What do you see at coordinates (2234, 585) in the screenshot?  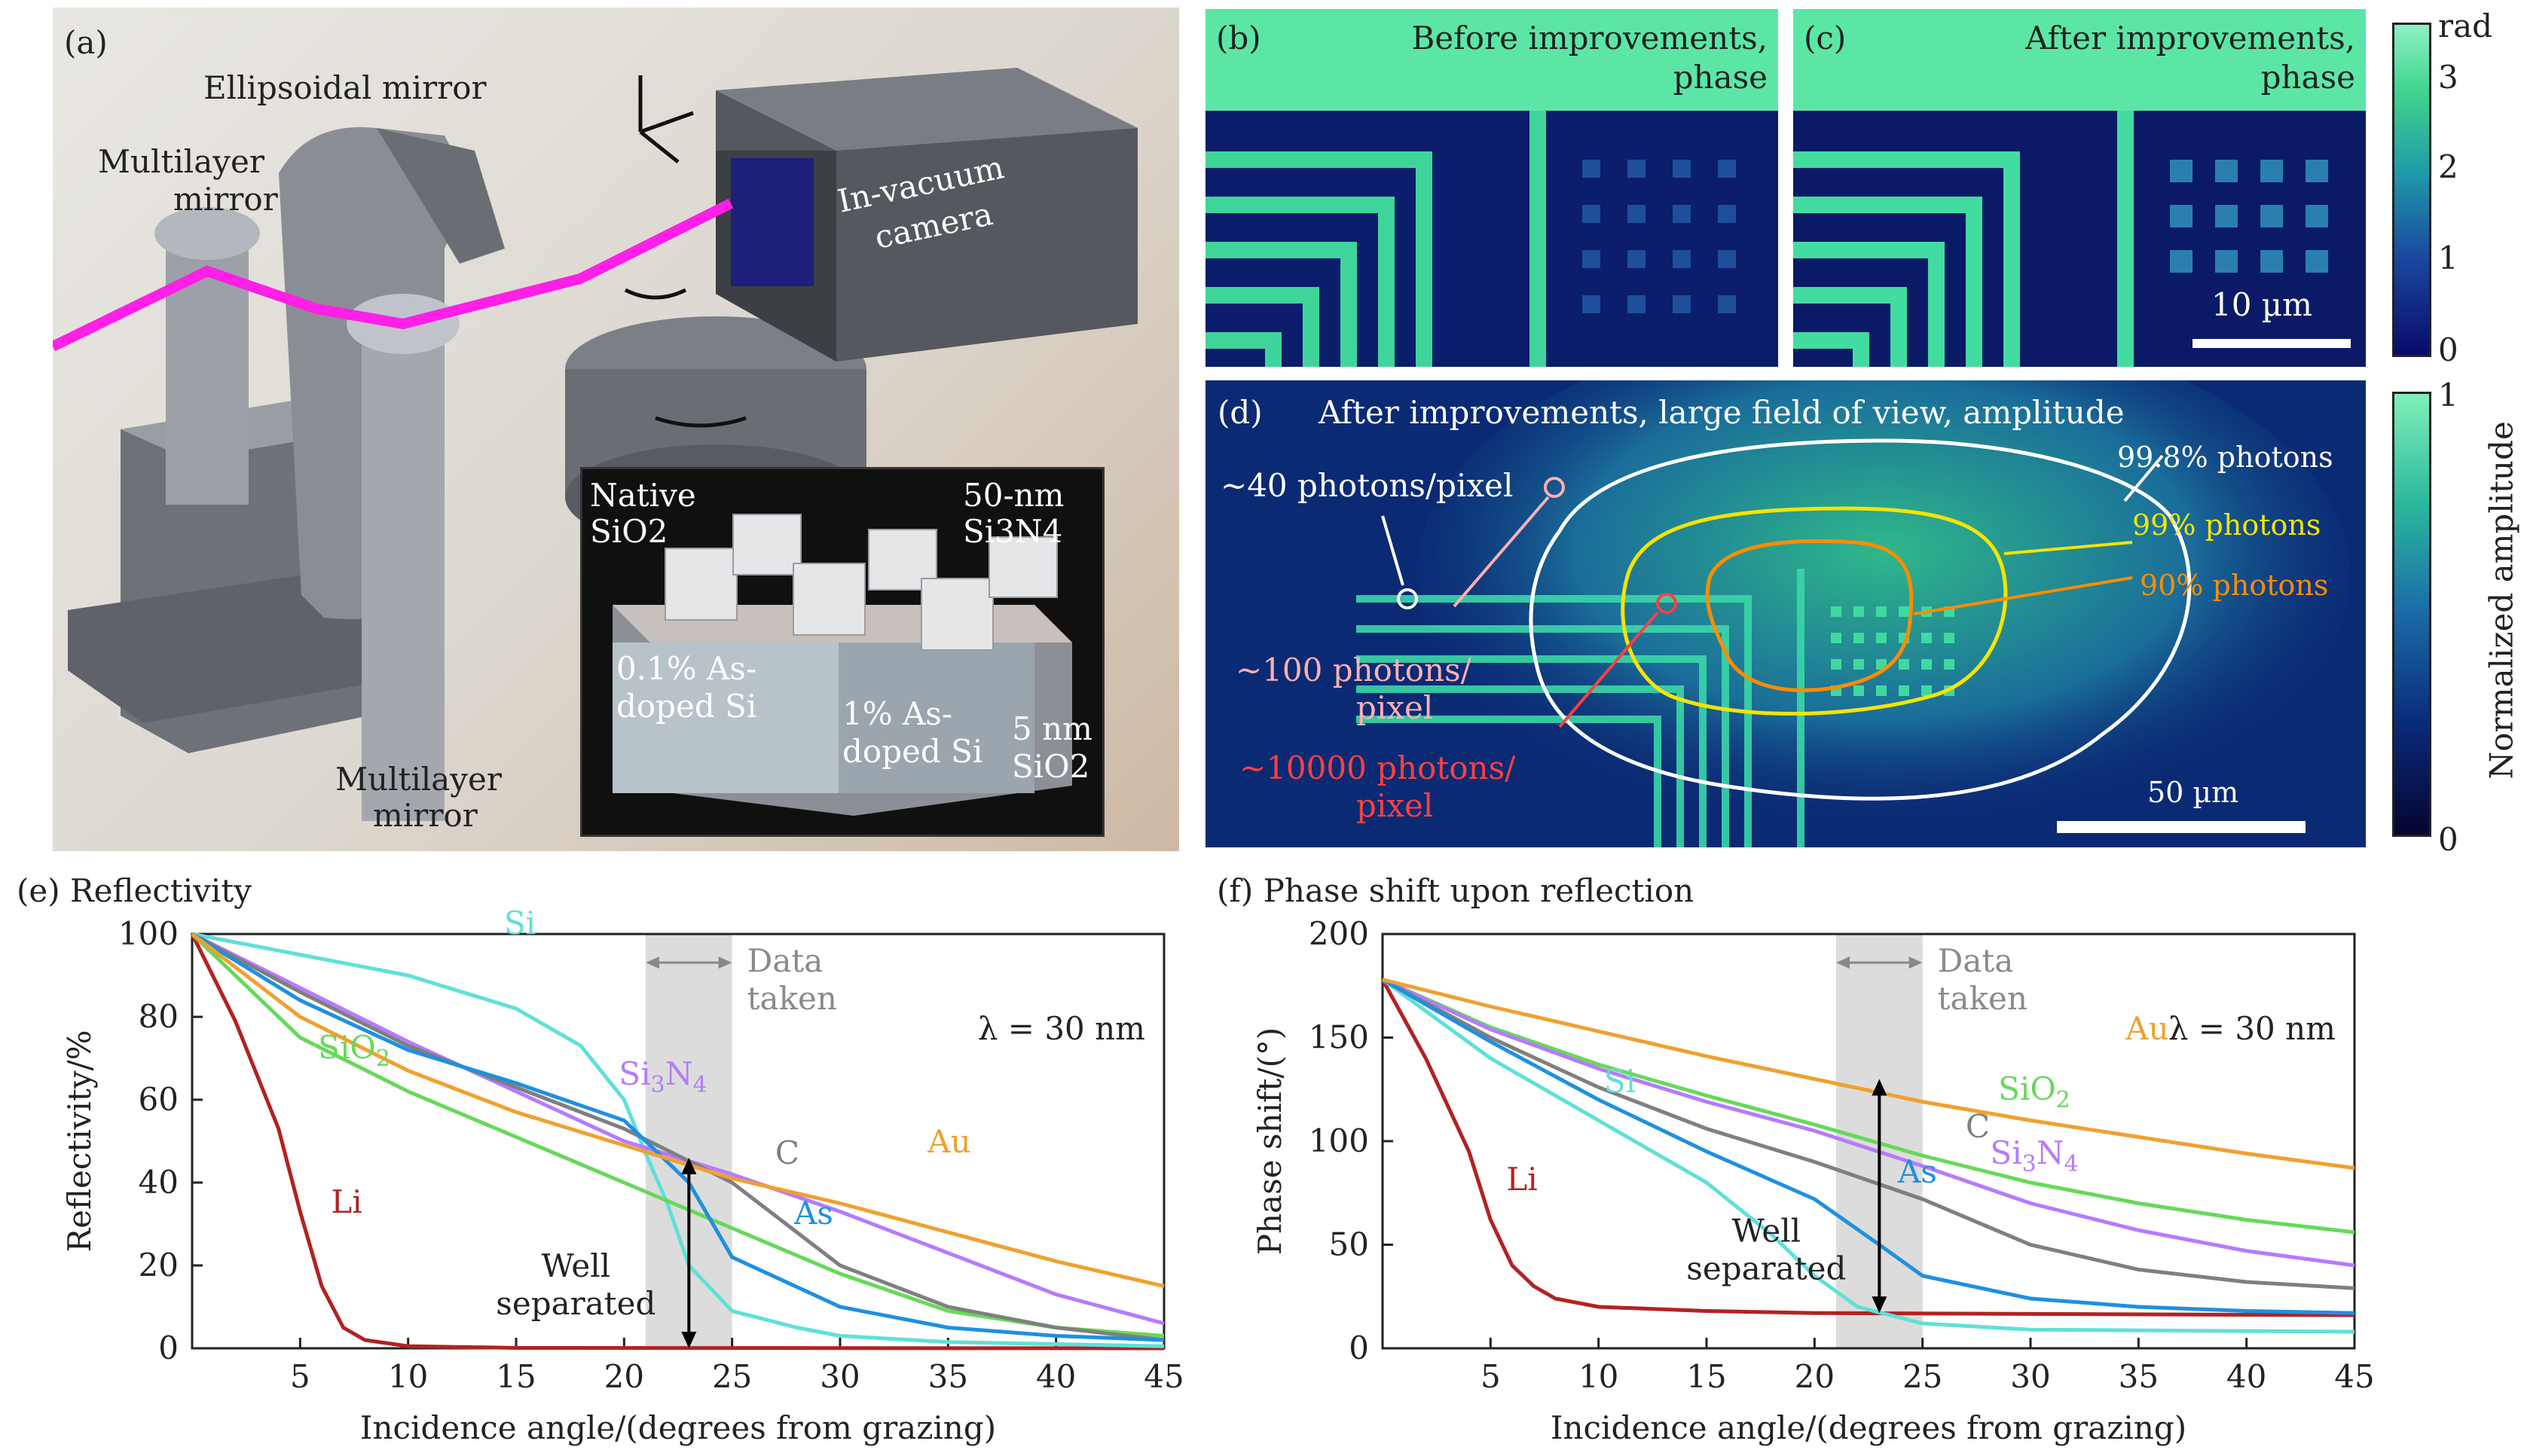 I see `label-90: 90% photons` at bounding box center [2234, 585].